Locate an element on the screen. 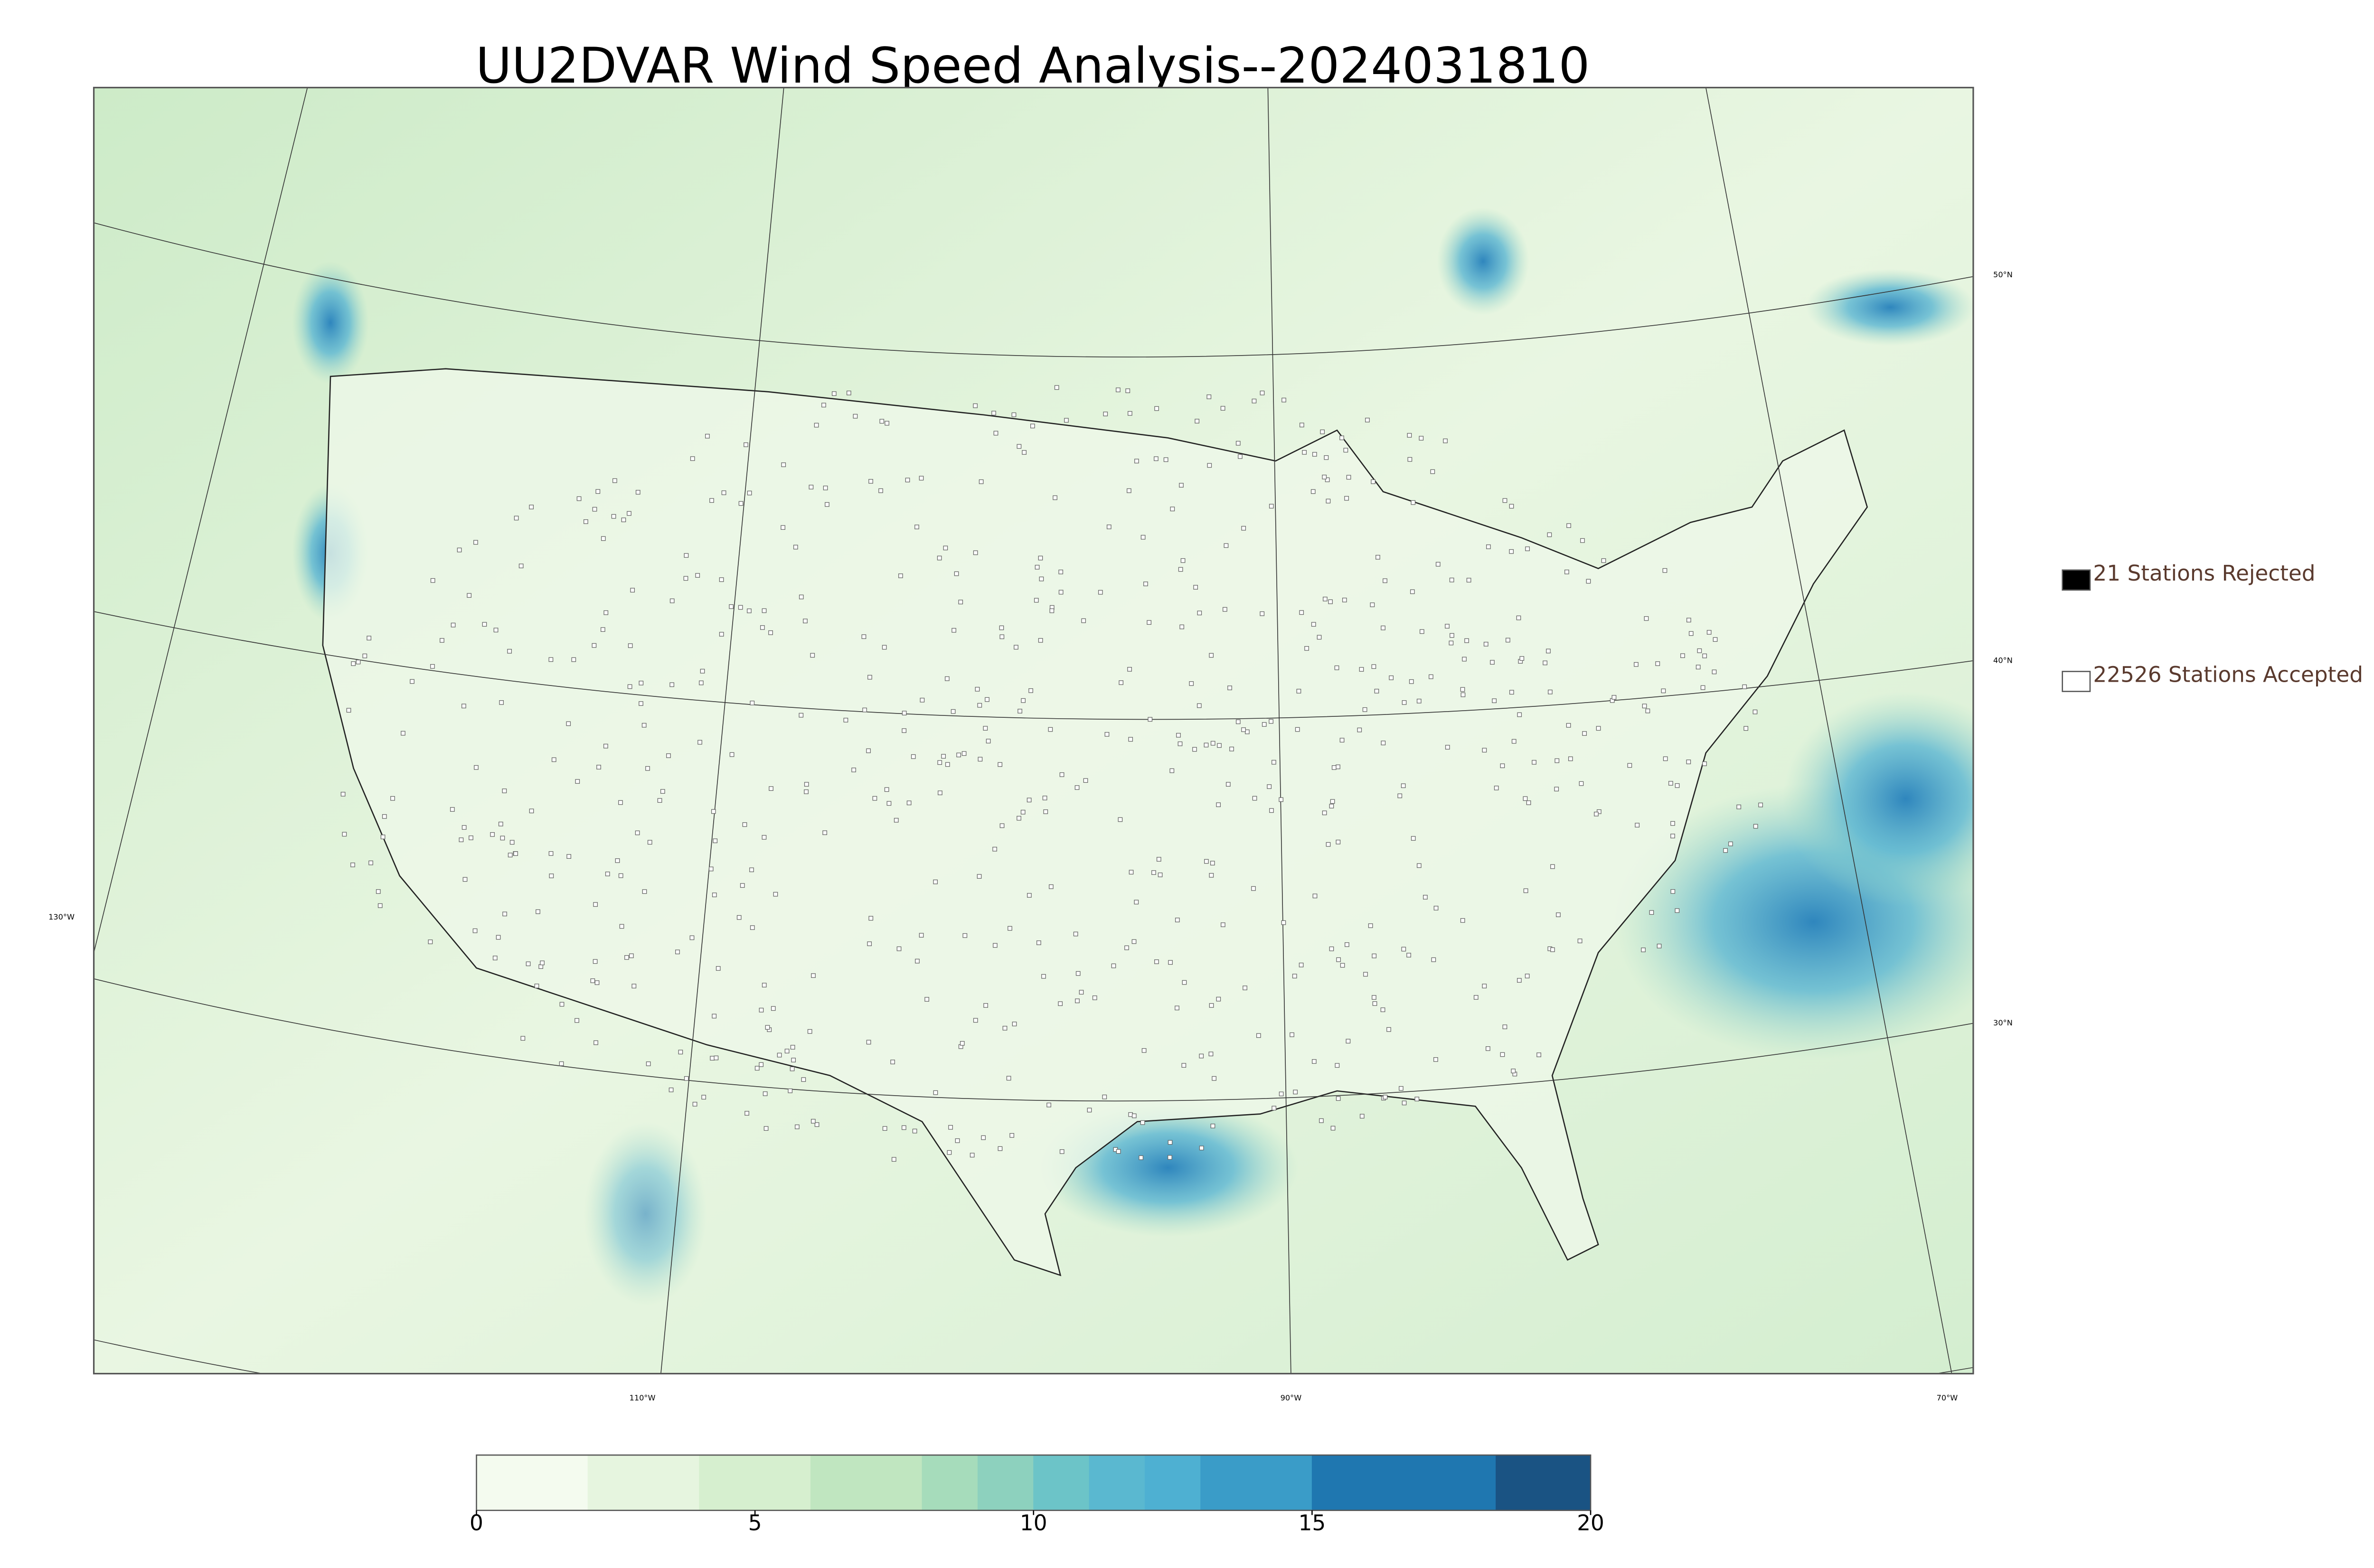  colorbar: 0 5 10 15 20 is located at coordinates (1037, 1495).